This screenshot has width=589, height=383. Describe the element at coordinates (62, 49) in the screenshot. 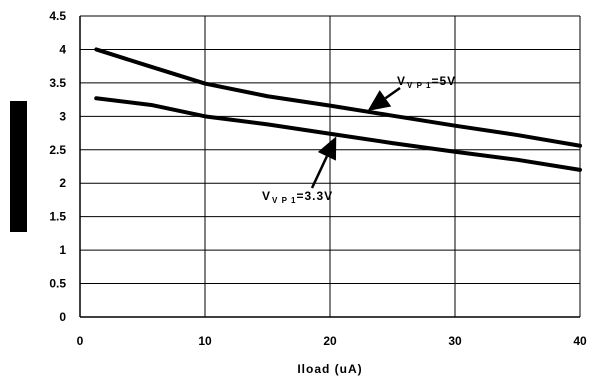

I see `y-tick-label: 4` at that location.